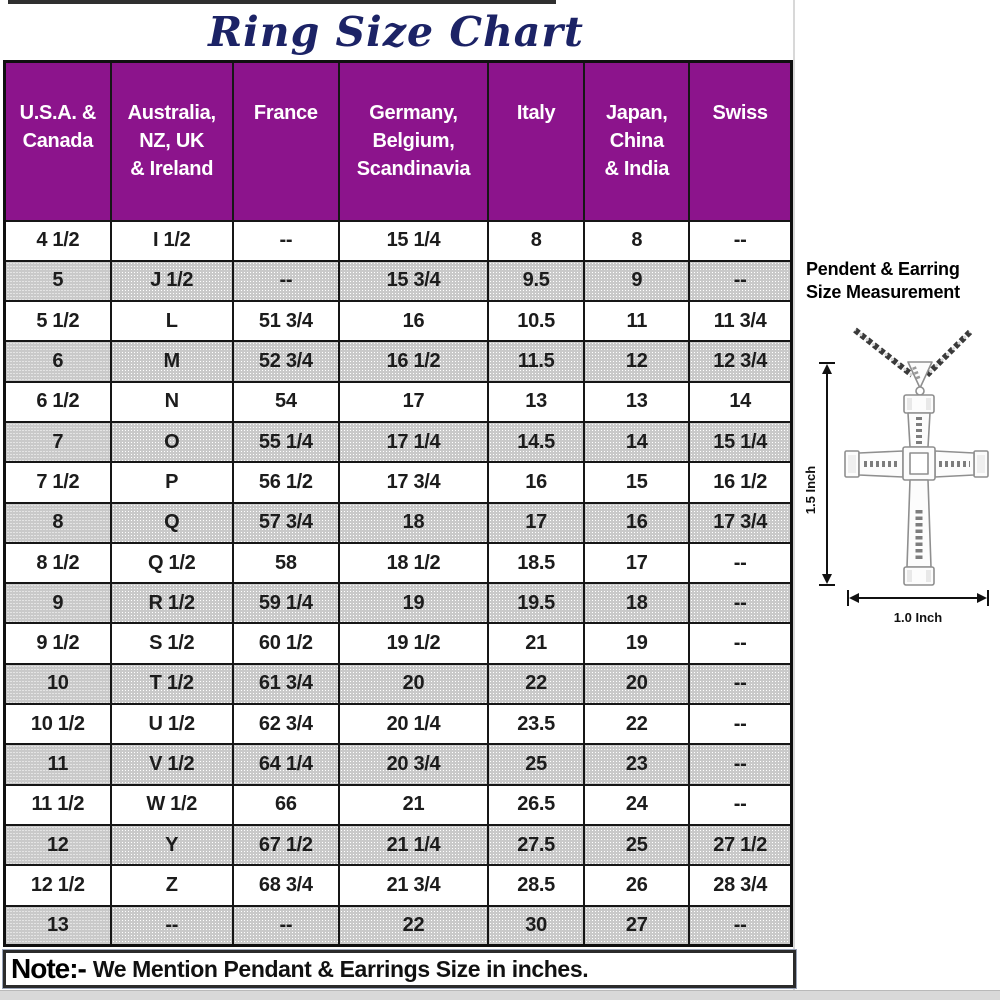 This screenshot has height=1000, width=1000. What do you see at coordinates (171, 281) in the screenshot?
I see `size-cell: J 1/2` at bounding box center [171, 281].